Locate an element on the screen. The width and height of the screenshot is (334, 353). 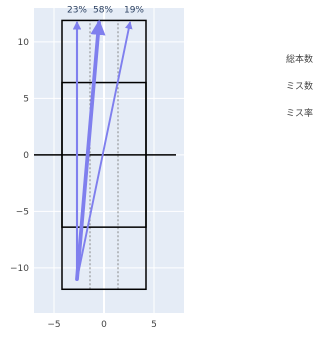
y-tick-label: 10 is located at coordinates (24, 43).